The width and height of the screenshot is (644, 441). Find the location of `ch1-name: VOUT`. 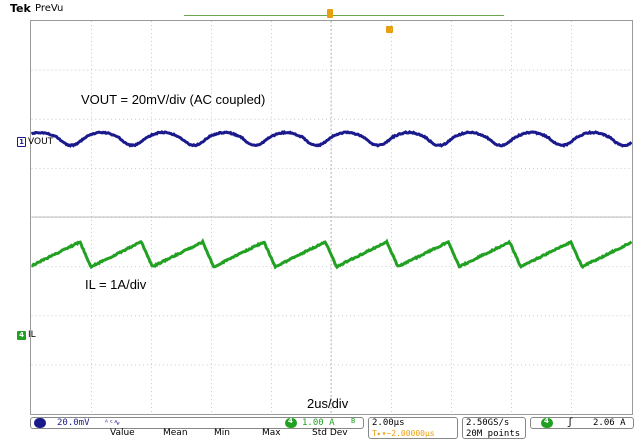

ch1-name: VOUT is located at coordinates (40, 142).